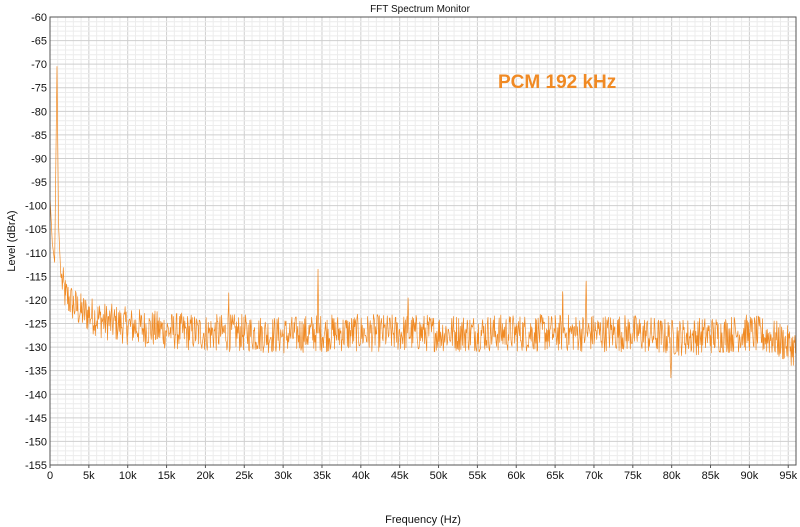  What do you see at coordinates (420, 9) in the screenshot?
I see `chart-title: FFT Spectrum Monitor` at bounding box center [420, 9].